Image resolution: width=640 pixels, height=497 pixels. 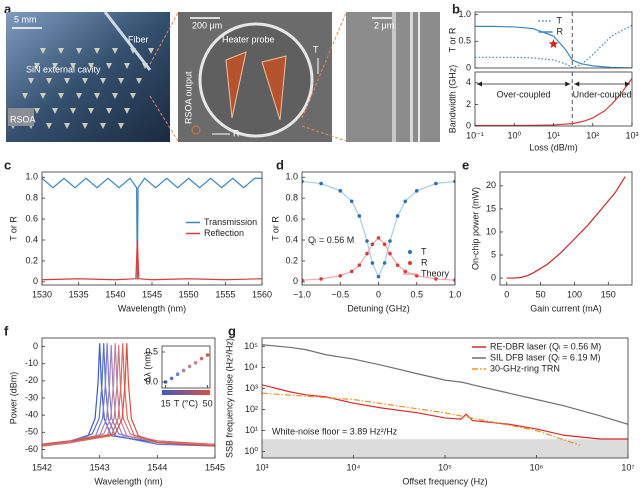 What do you see at coordinates (514, 135) in the screenshot?
I see `x-tick-label: 10⁰` at bounding box center [514, 135].